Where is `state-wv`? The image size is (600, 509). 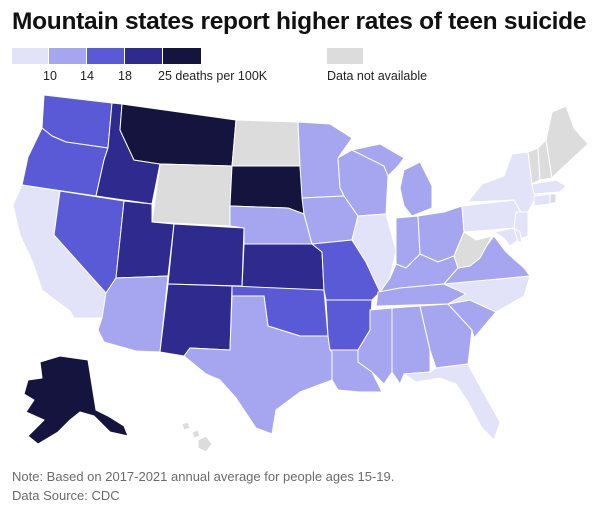 state-wv is located at coordinates (473, 250).